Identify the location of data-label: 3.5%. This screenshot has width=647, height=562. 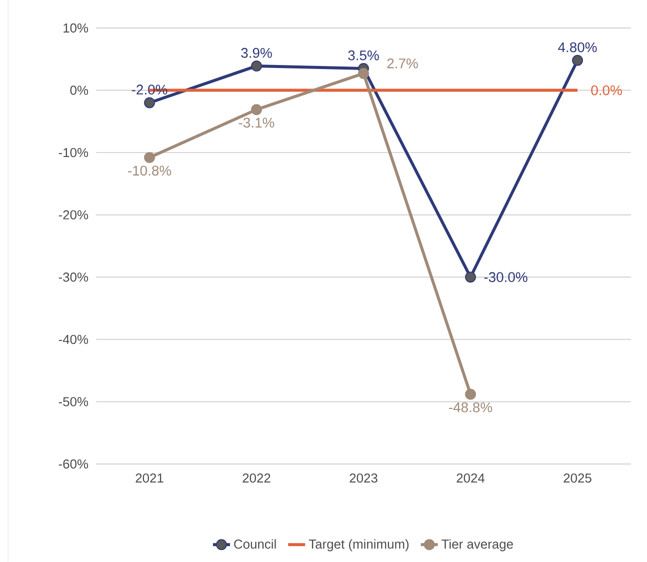
(363, 55).